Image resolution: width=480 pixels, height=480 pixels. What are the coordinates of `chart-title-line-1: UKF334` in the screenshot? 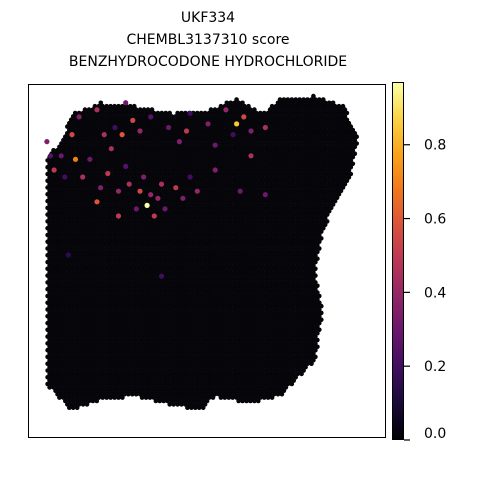 It's located at (208, 18).